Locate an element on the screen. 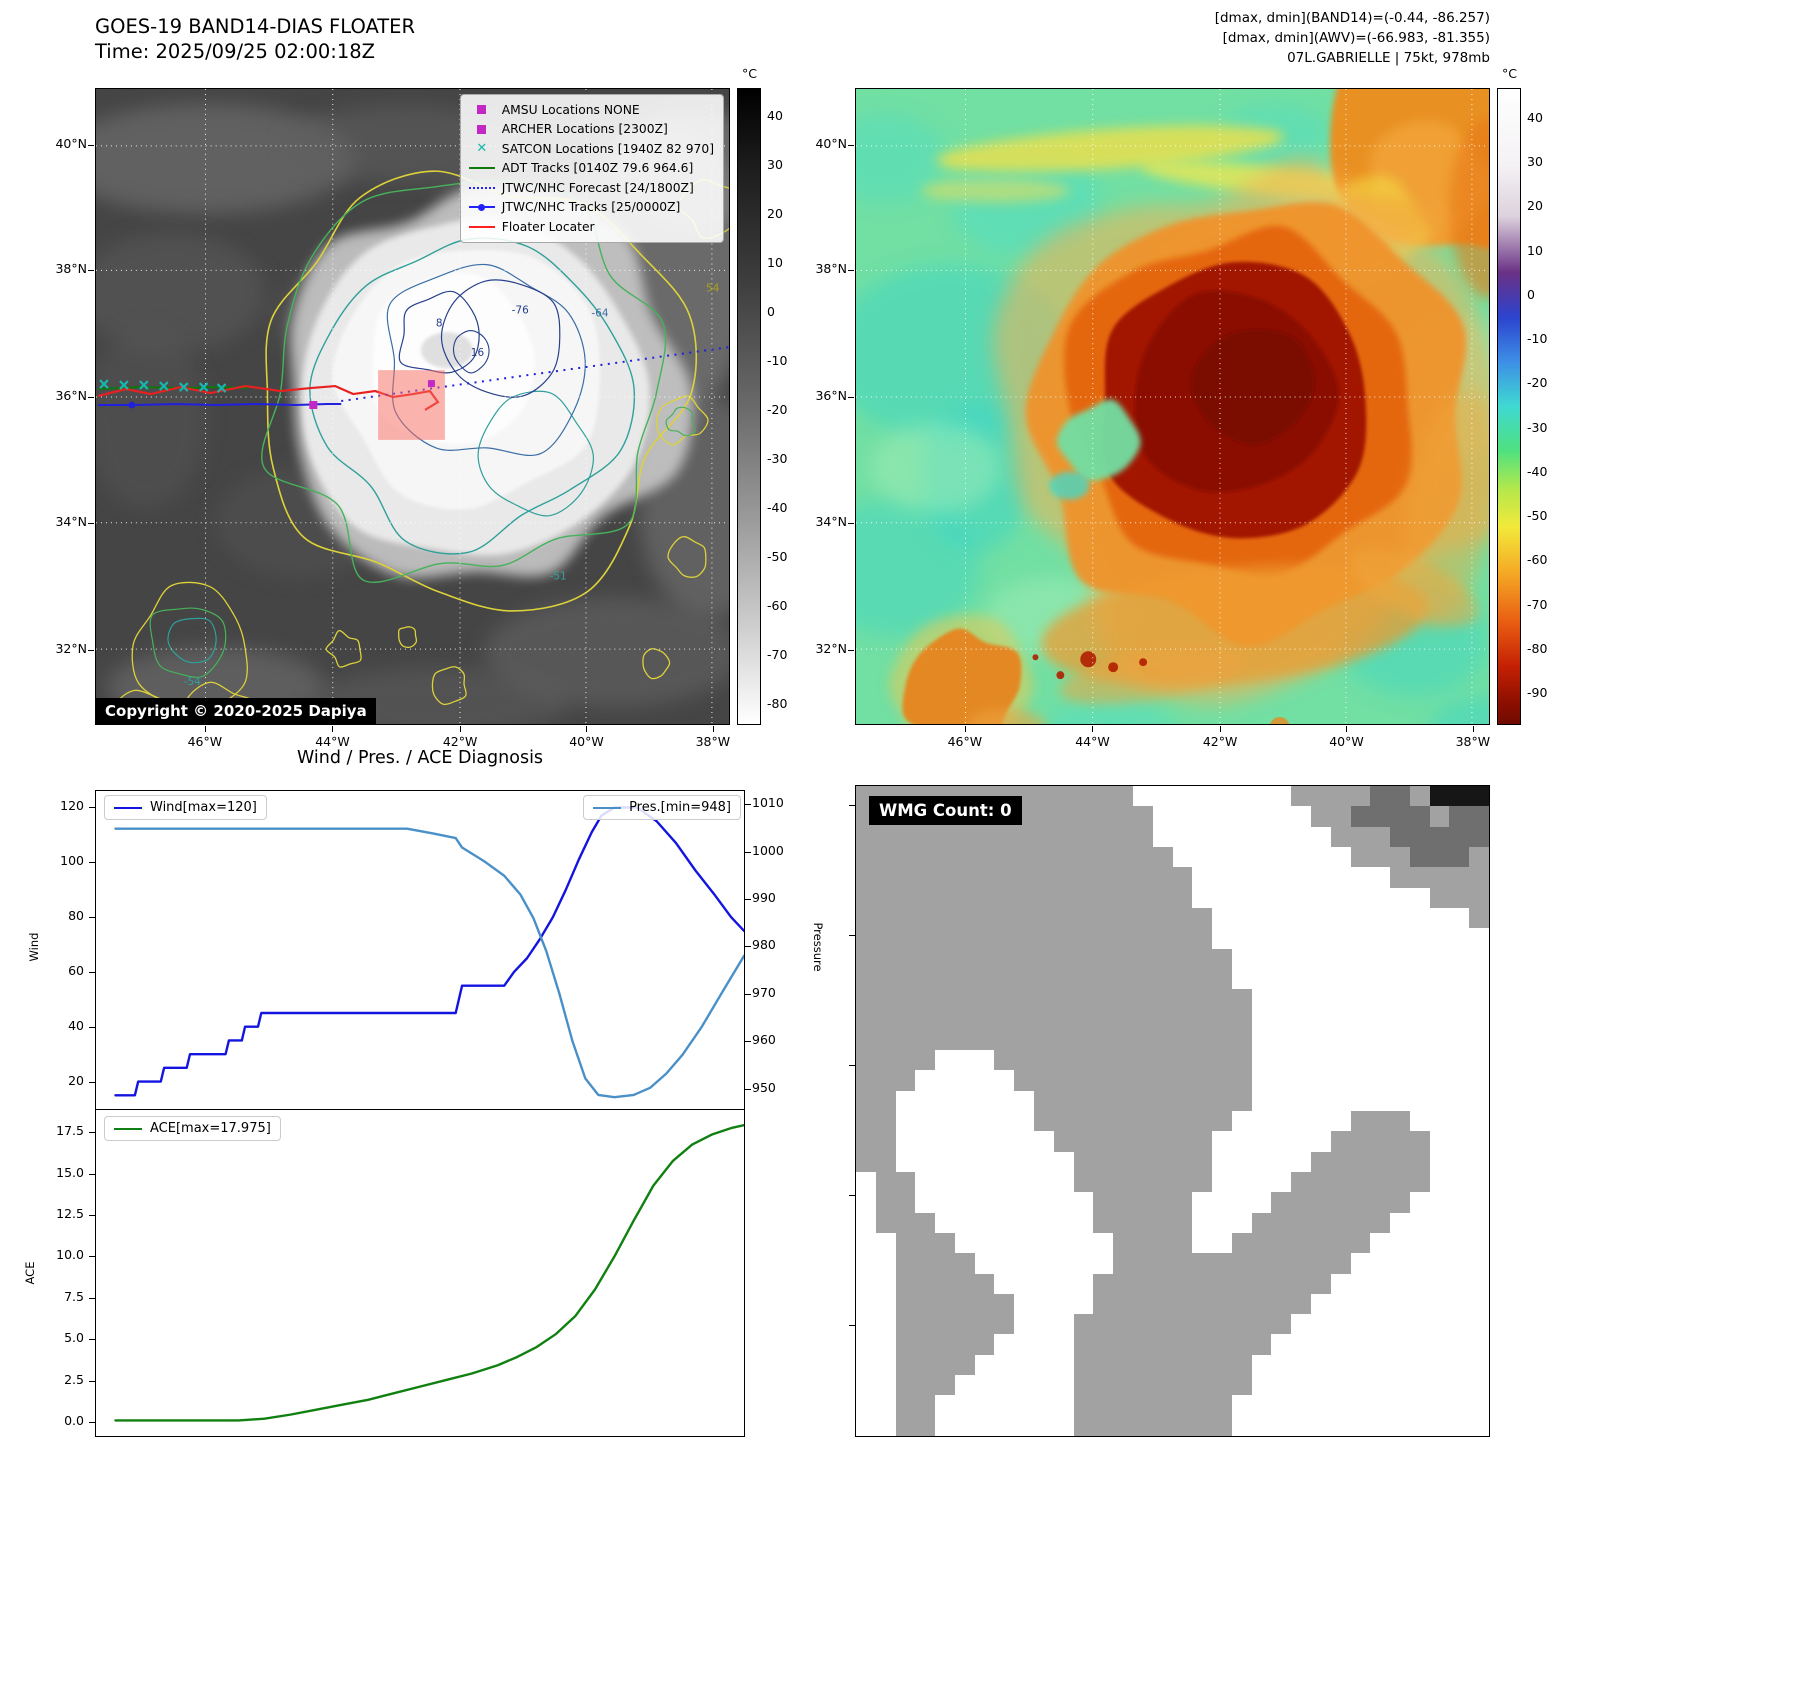 The width and height of the screenshot is (1801, 1690). pressure-axis-tick-label: 960 is located at coordinates (764, 1040).